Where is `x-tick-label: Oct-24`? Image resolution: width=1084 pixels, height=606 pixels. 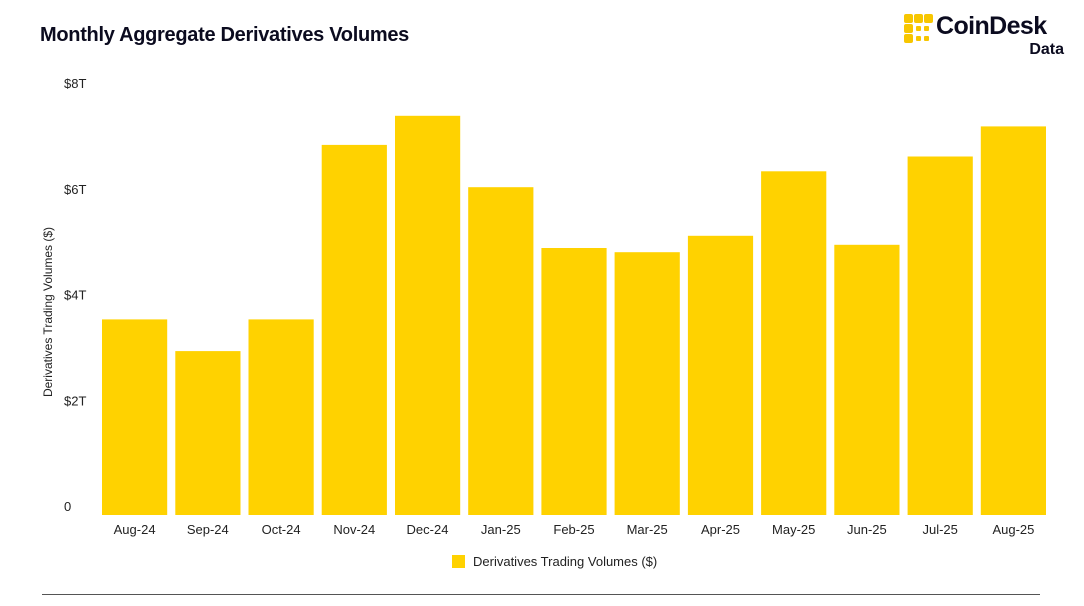
x-tick-label: Oct-24 is located at coordinates (281, 529).